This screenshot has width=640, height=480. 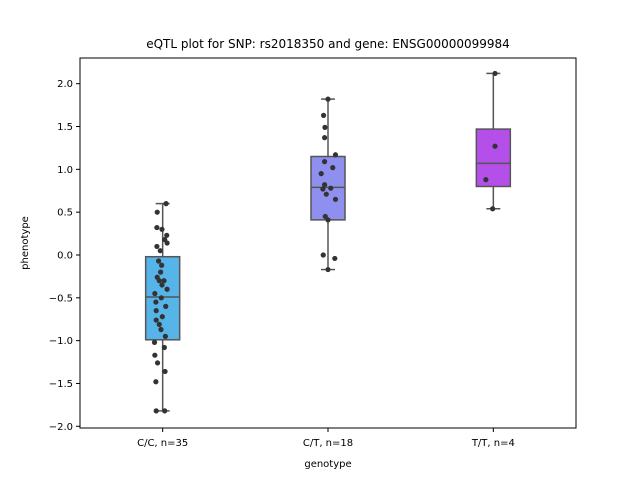 What do you see at coordinates (65, 213) in the screenshot?
I see `y-tick-label: 0.5` at bounding box center [65, 213].